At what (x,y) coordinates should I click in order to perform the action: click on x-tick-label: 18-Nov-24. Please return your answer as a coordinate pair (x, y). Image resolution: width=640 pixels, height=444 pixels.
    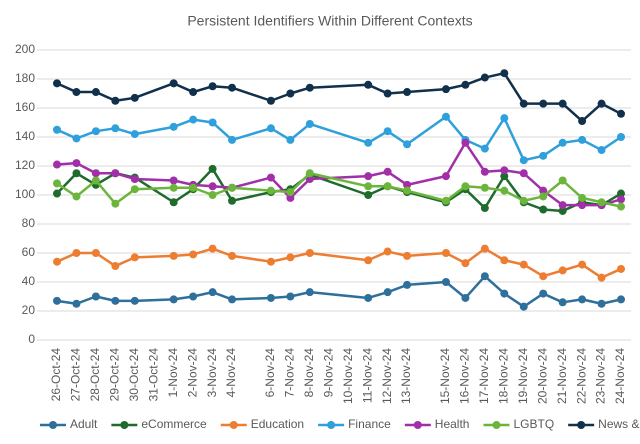
    Looking at the image, I should click on (503, 376).